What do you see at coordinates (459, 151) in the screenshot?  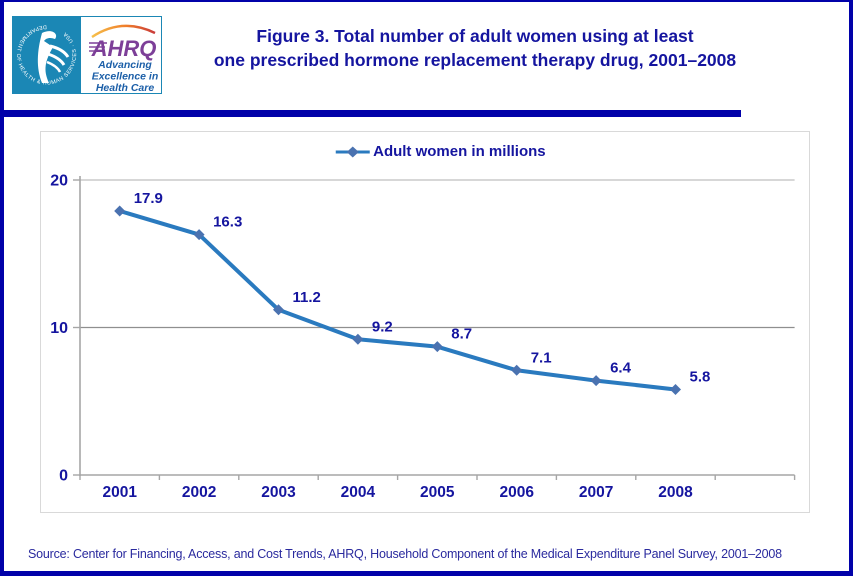 I see `legend-label: Adult women in millions` at bounding box center [459, 151].